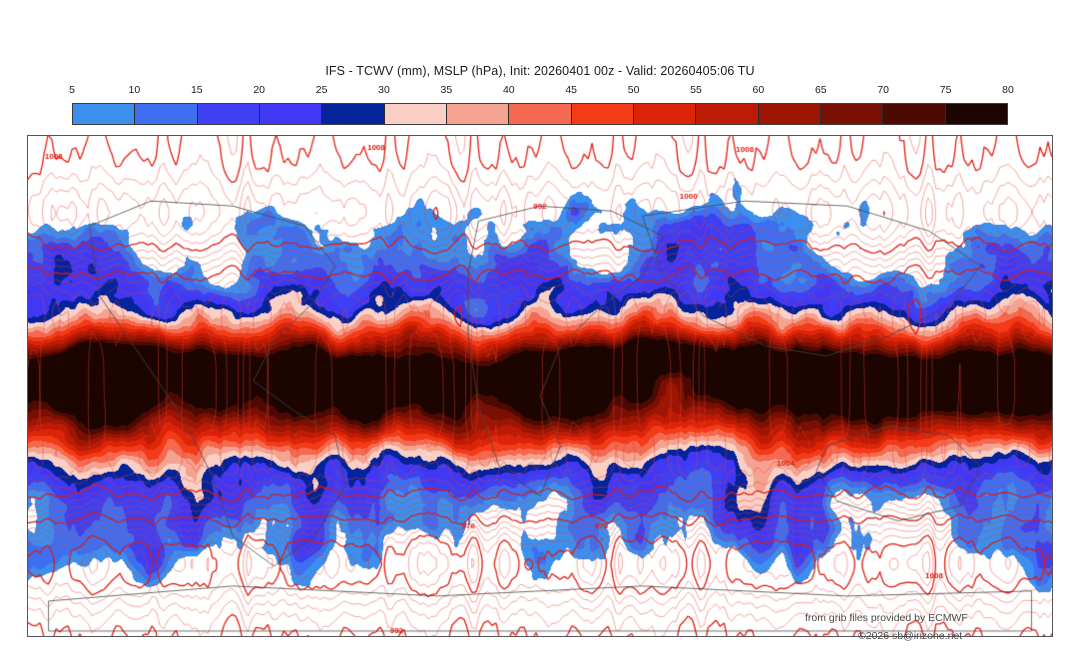  Describe the element at coordinates (820, 90) in the screenshot. I see `colorbar-tick-65: 65` at that location.